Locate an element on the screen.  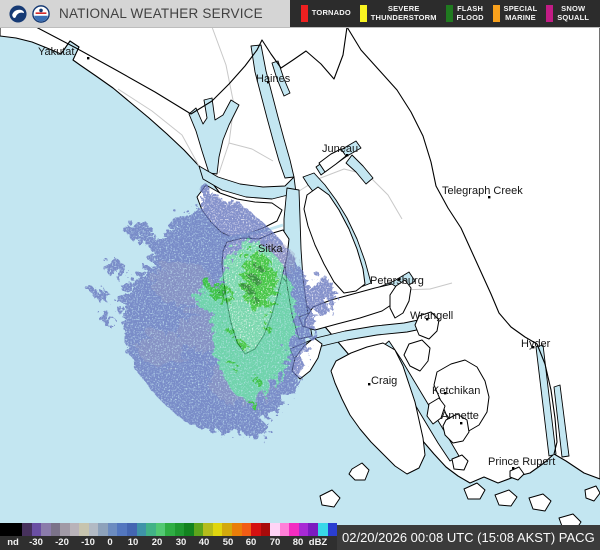
agency-branding: NATIONAL WEATHER SERVICE is located at coordinates (131, 13).